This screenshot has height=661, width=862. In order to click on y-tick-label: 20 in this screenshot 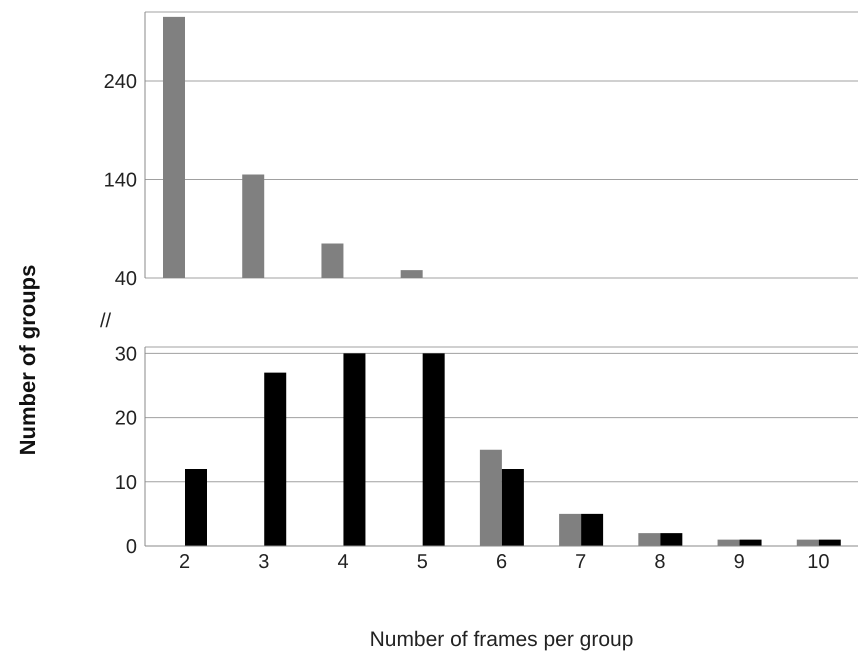, I will do `click(125, 419)`.